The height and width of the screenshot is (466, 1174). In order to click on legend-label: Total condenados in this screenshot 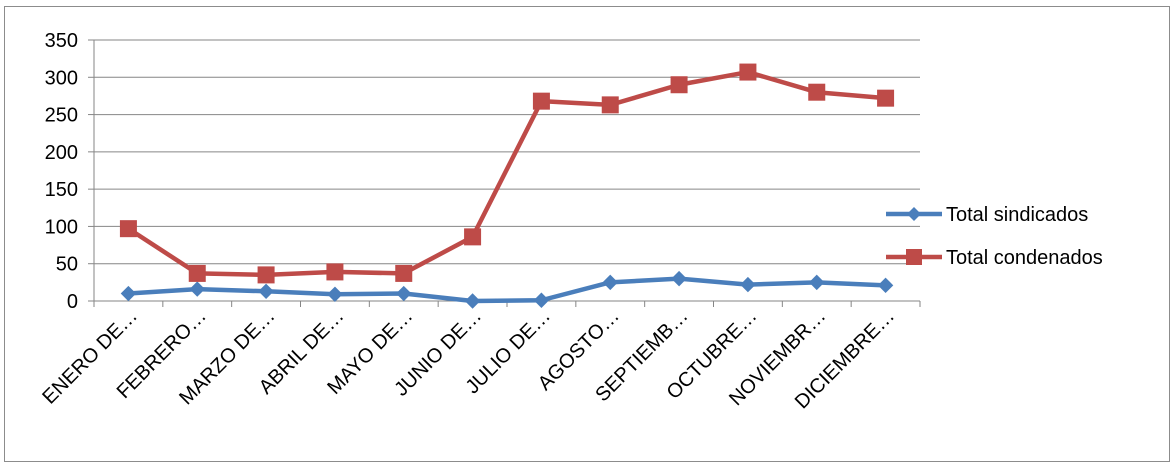, I will do `click(1024, 258)`.